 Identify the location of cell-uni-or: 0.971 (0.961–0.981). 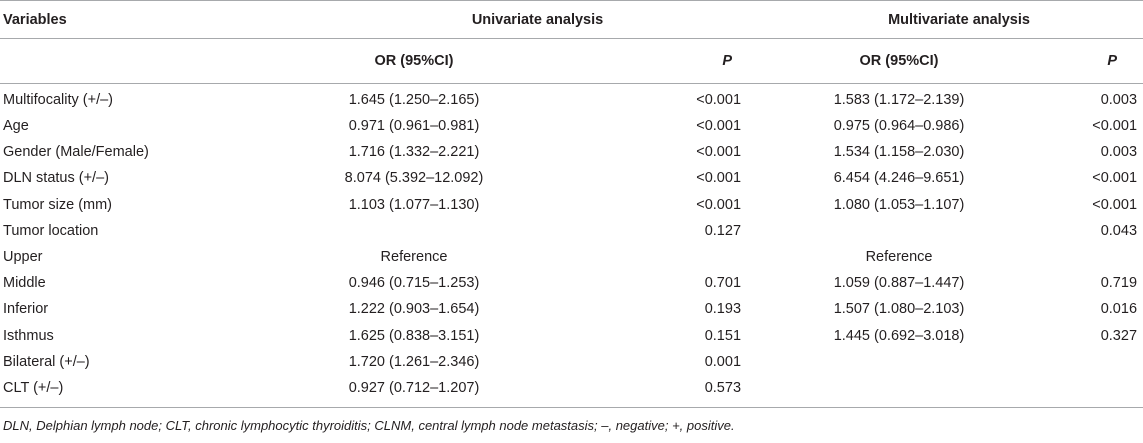
(414, 126).